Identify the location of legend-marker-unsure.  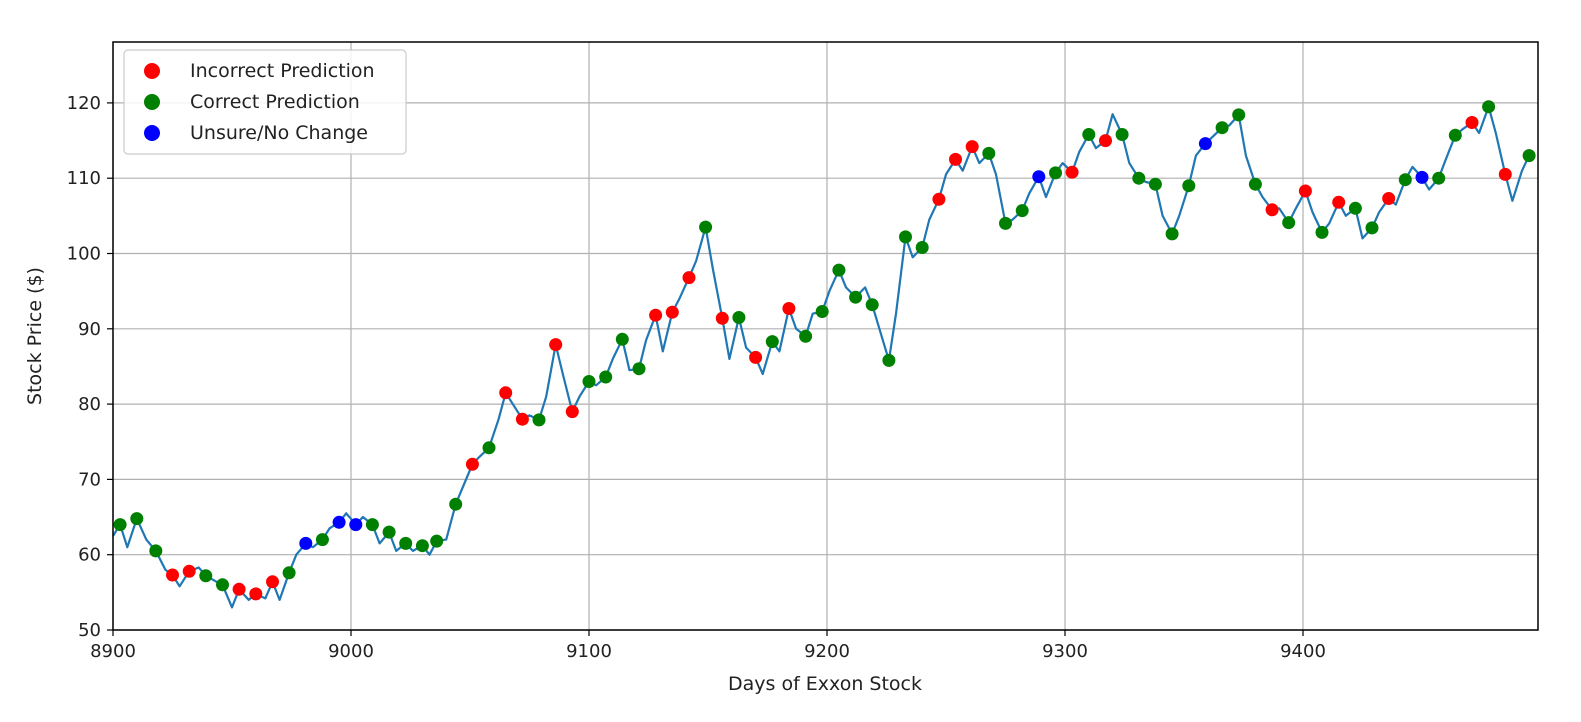
(152, 133).